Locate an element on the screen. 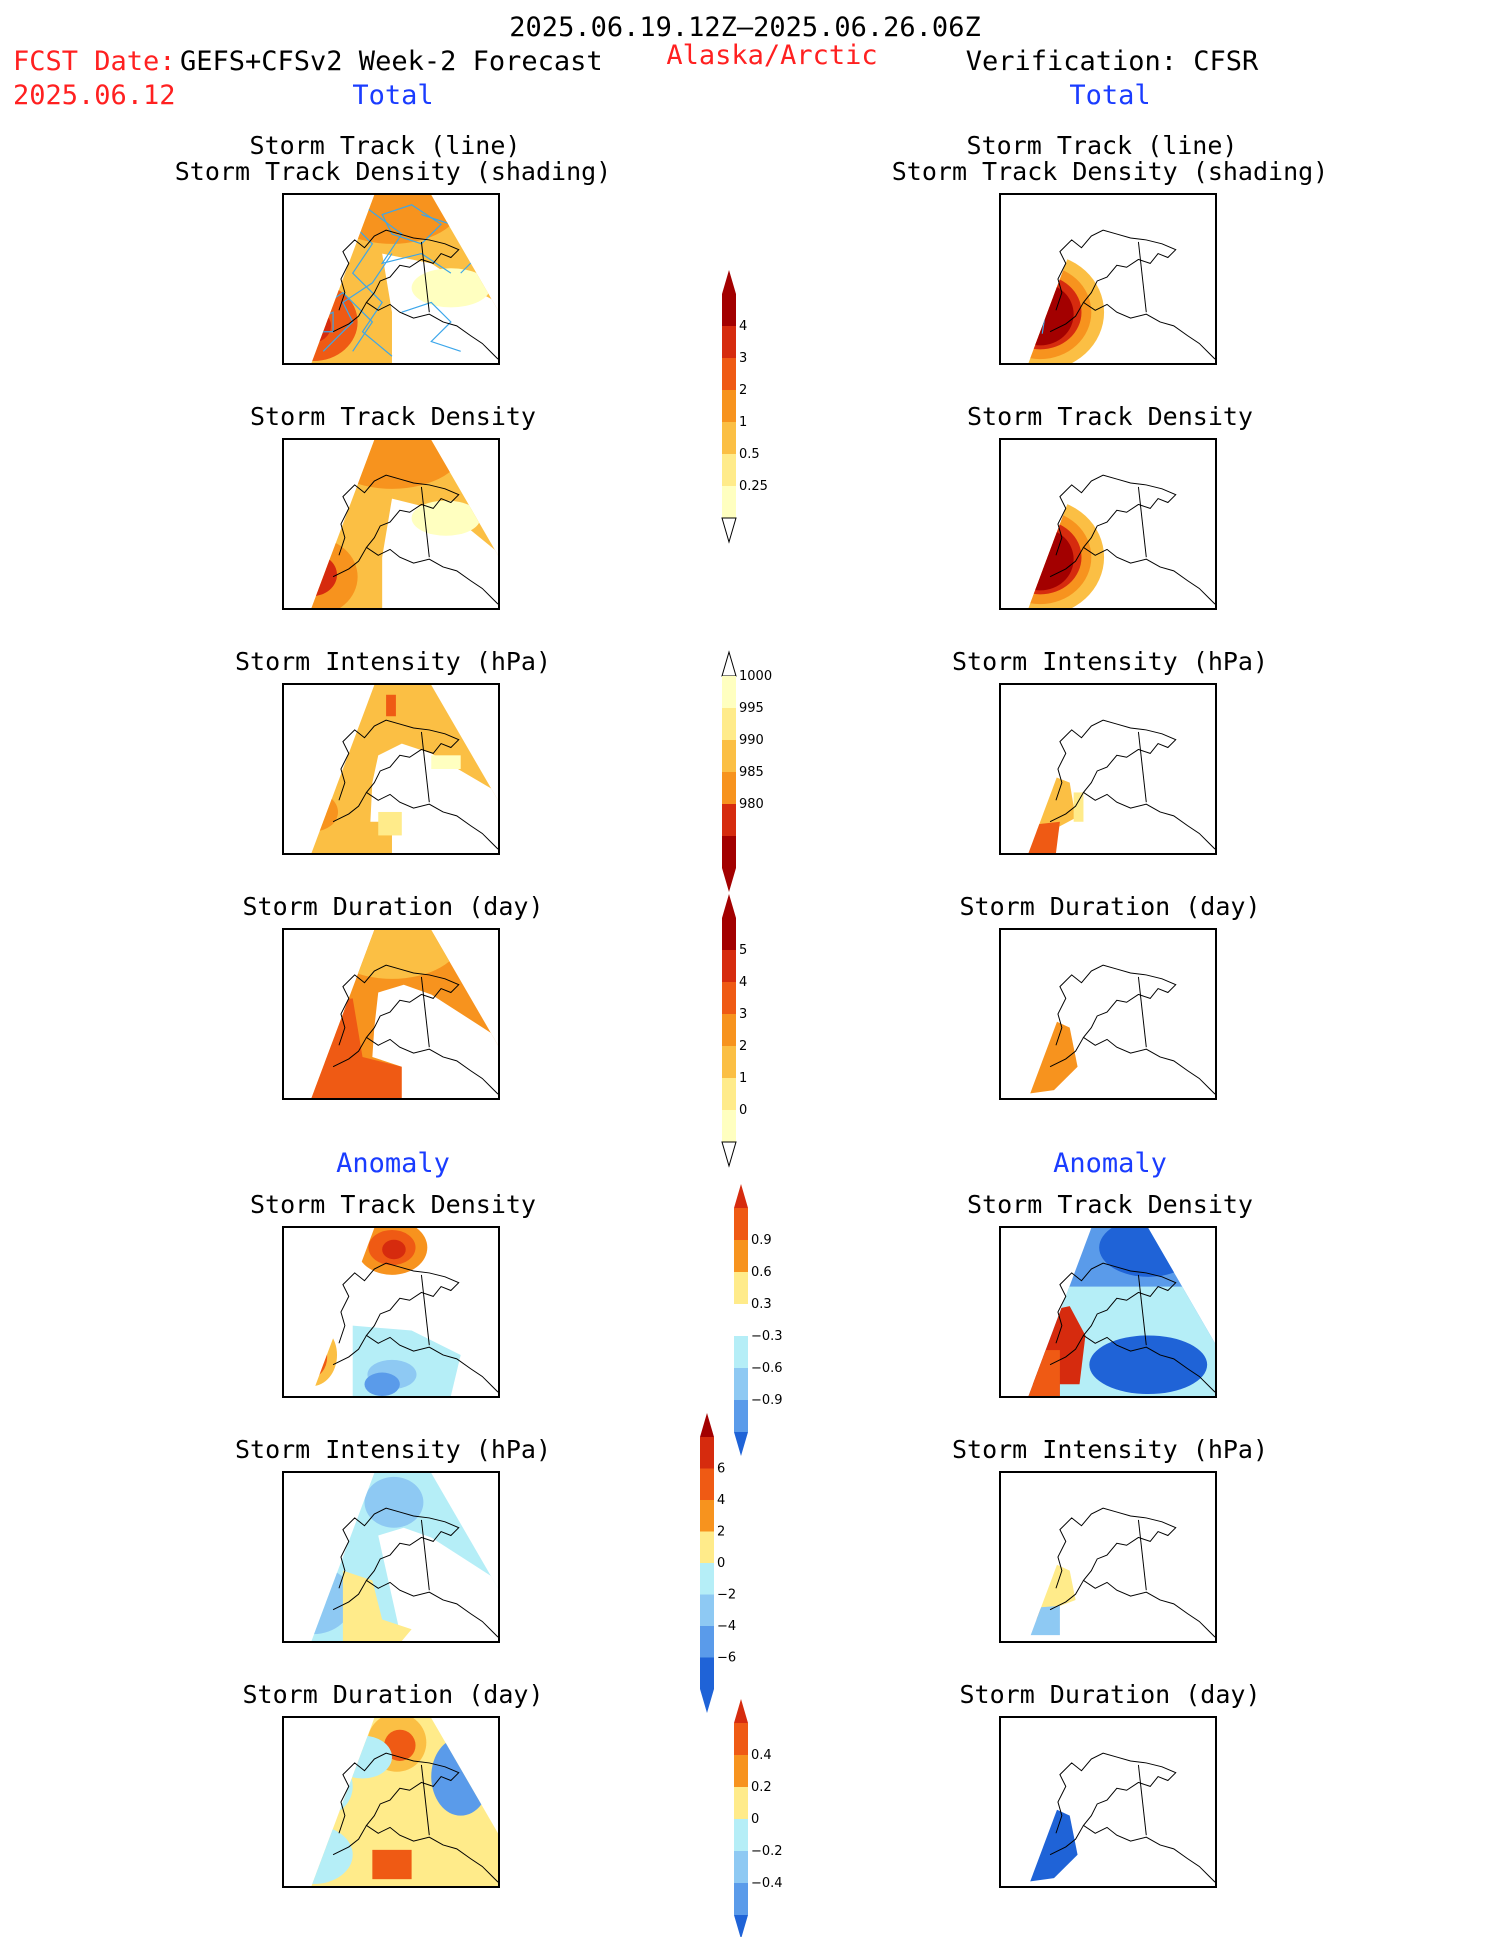  fcst-date: 2025.06.12 is located at coordinates (94, 95).